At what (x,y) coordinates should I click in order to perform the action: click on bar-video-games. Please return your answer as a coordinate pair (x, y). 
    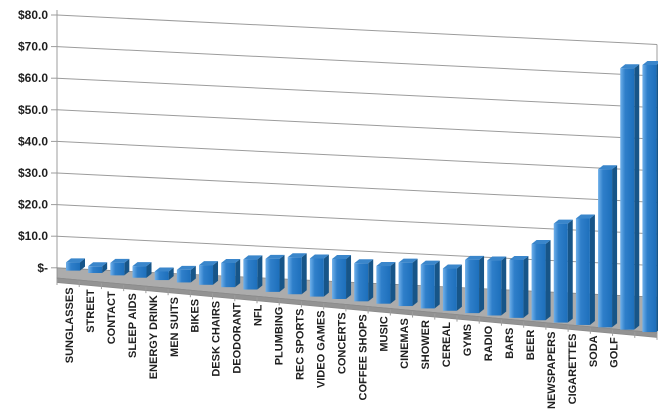
    Looking at the image, I should click on (342, 277).